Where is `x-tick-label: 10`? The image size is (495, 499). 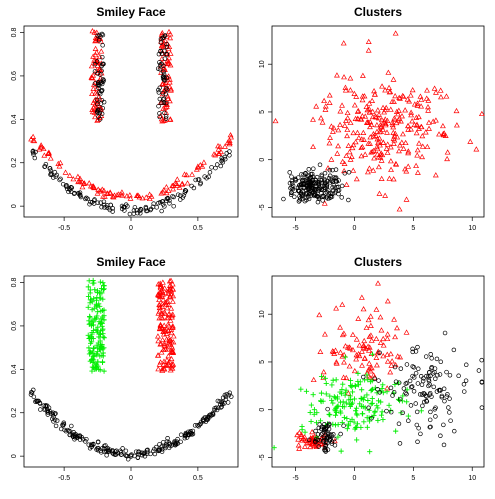
x-tick-label: 10 is located at coordinates (472, 228).